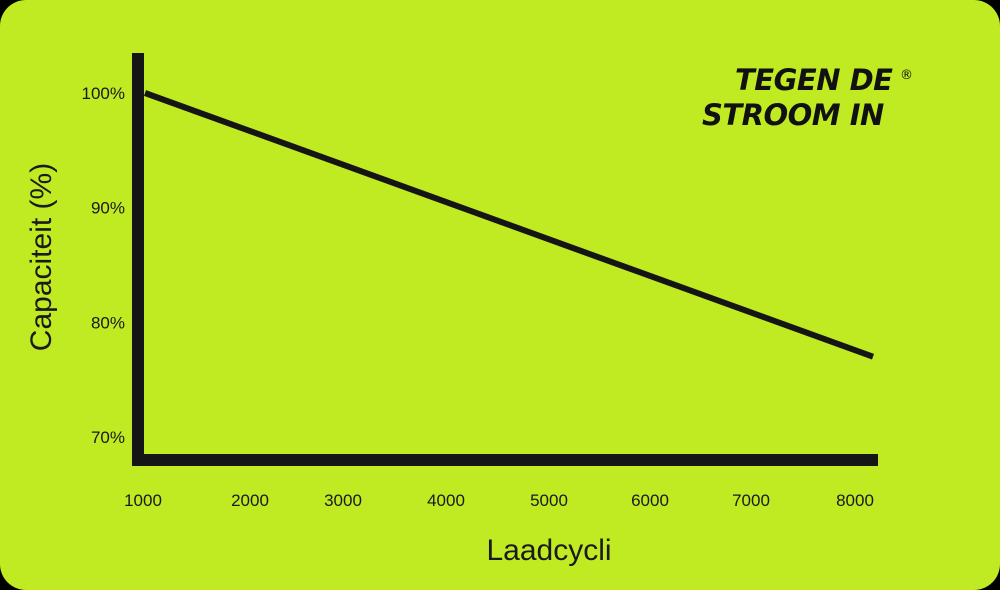  I want to click on y-tick-label: 80%, so click(108, 322).